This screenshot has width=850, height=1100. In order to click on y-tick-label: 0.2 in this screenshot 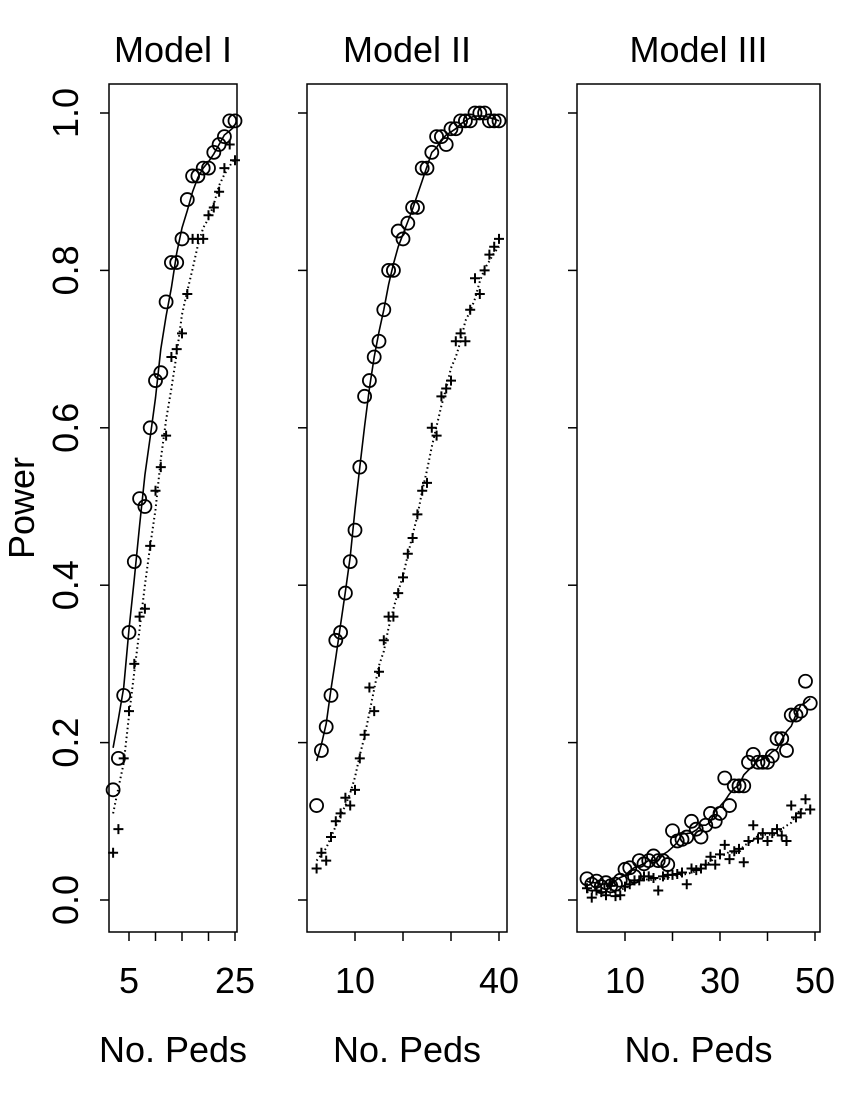, I will do `click(65, 743)`.